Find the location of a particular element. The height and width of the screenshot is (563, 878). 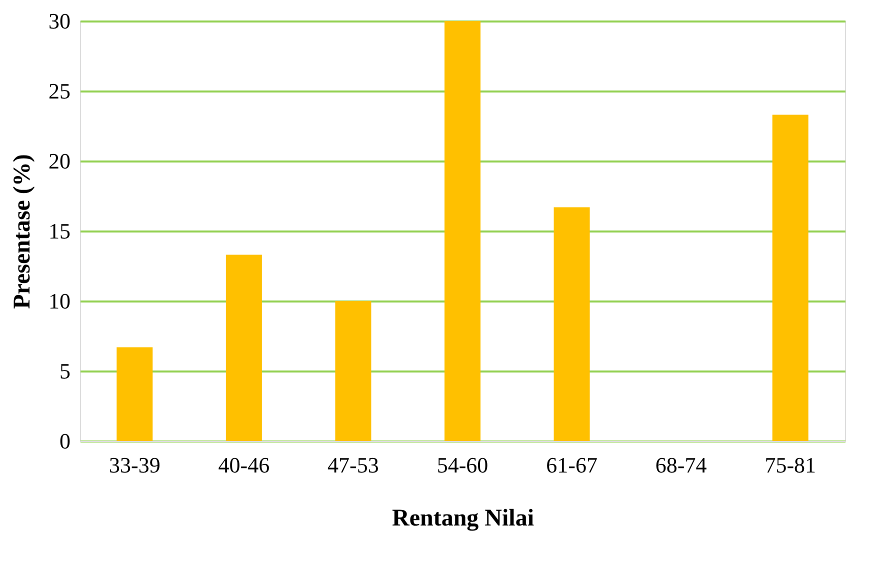

y-axis-title: Presentase (%) is located at coordinates (23, 231).